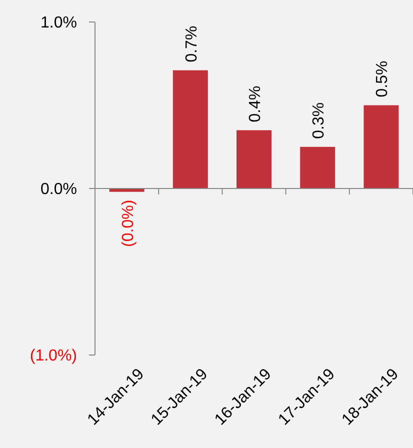  I want to click on y-tick-label: 0.0%, so click(58, 189).